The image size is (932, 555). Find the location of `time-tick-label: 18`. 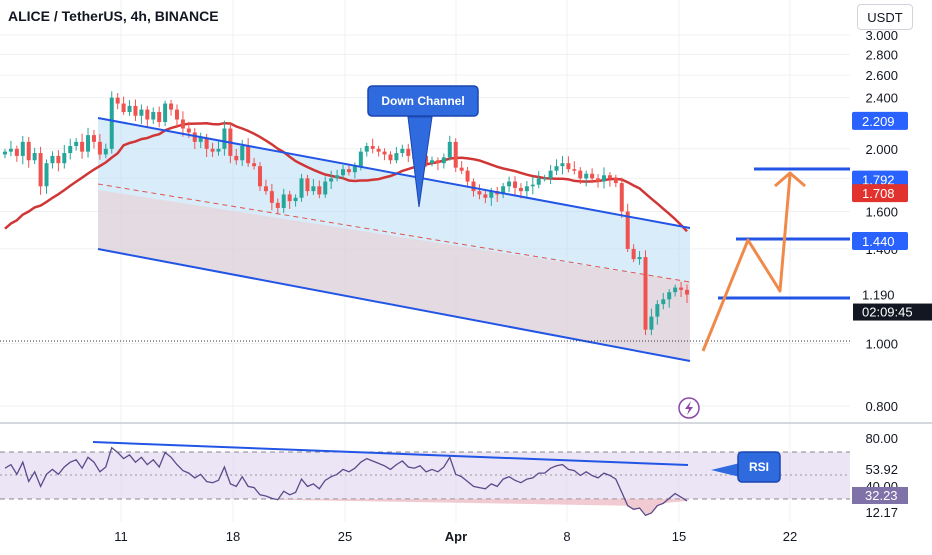

time-tick-label: 18 is located at coordinates (233, 536).